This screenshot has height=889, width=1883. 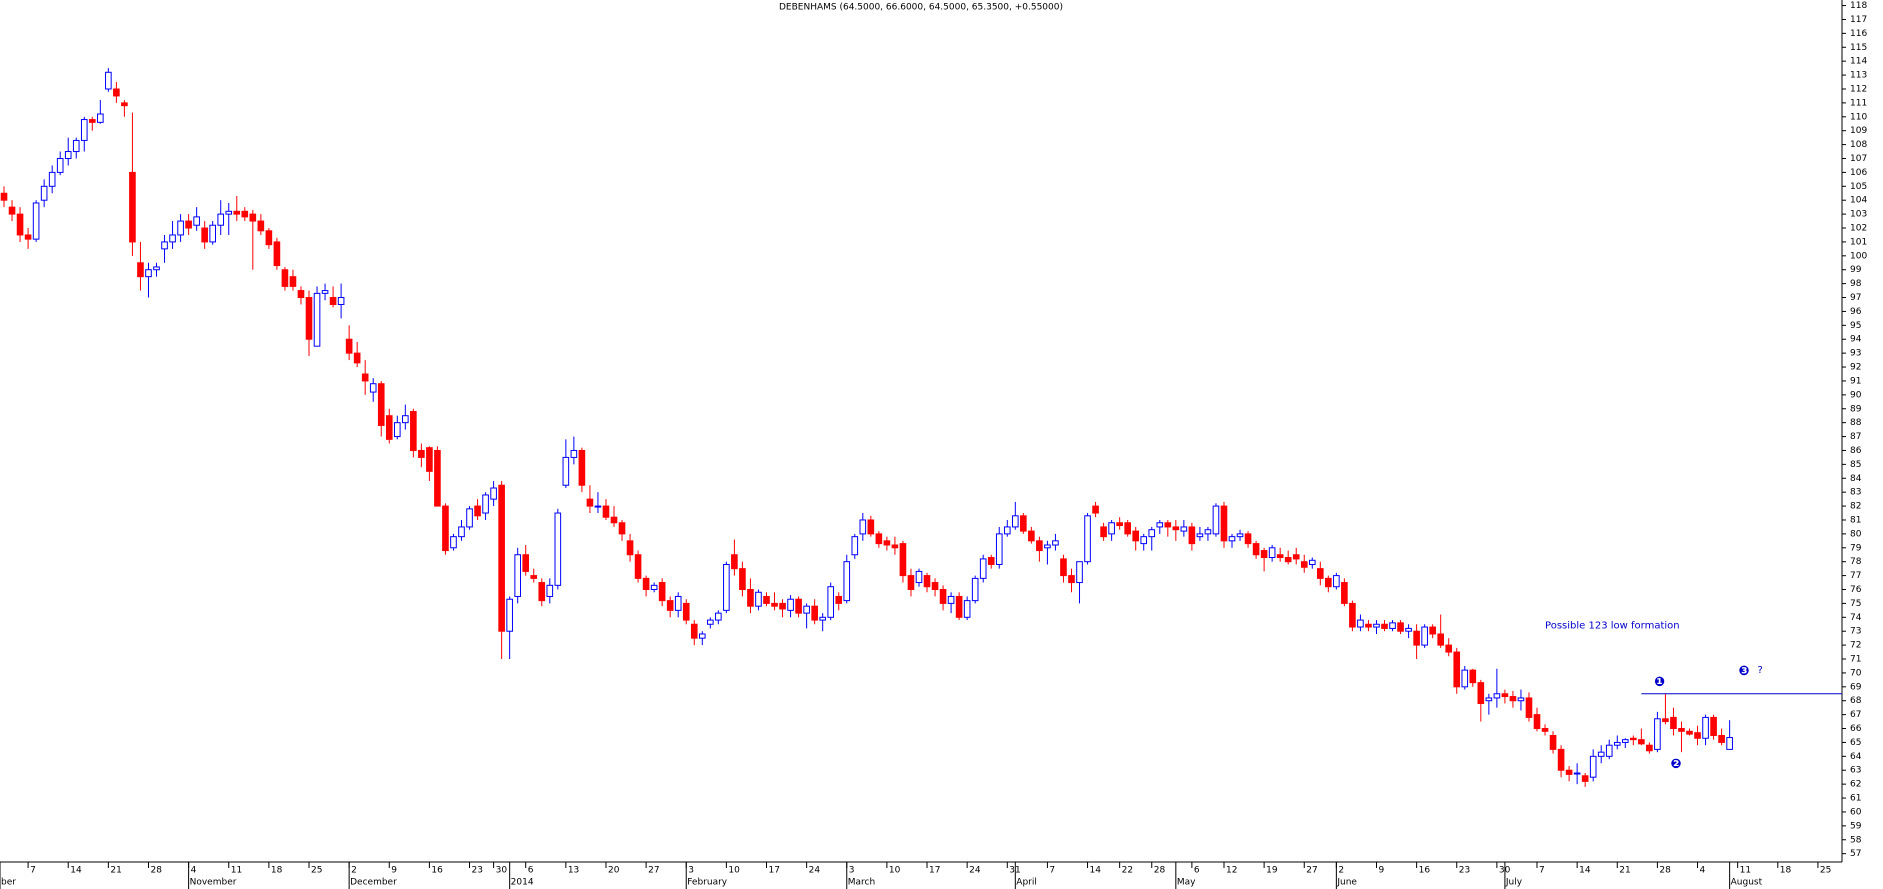 I want to click on y-tick-label: 90, so click(x=1856, y=395).